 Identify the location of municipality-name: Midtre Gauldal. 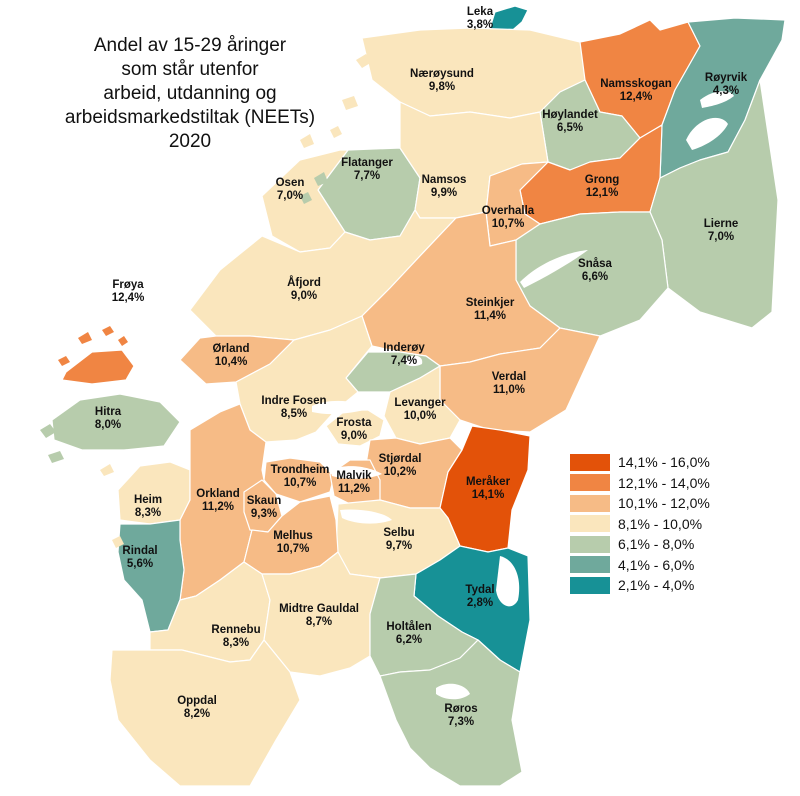
(319, 609).